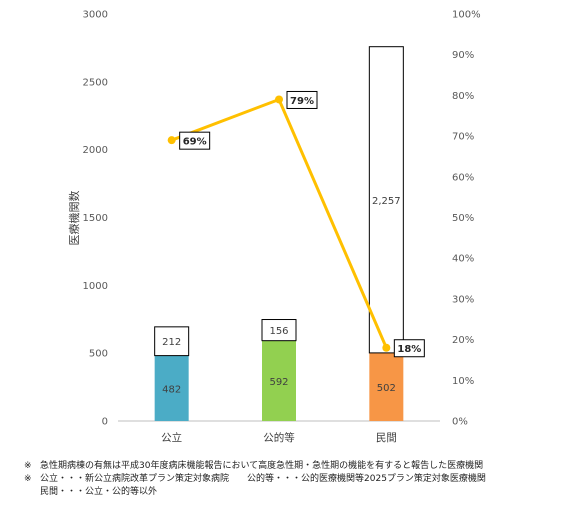  Describe the element at coordinates (98, 354) in the screenshot. I see `y-tick-label: 500` at that location.